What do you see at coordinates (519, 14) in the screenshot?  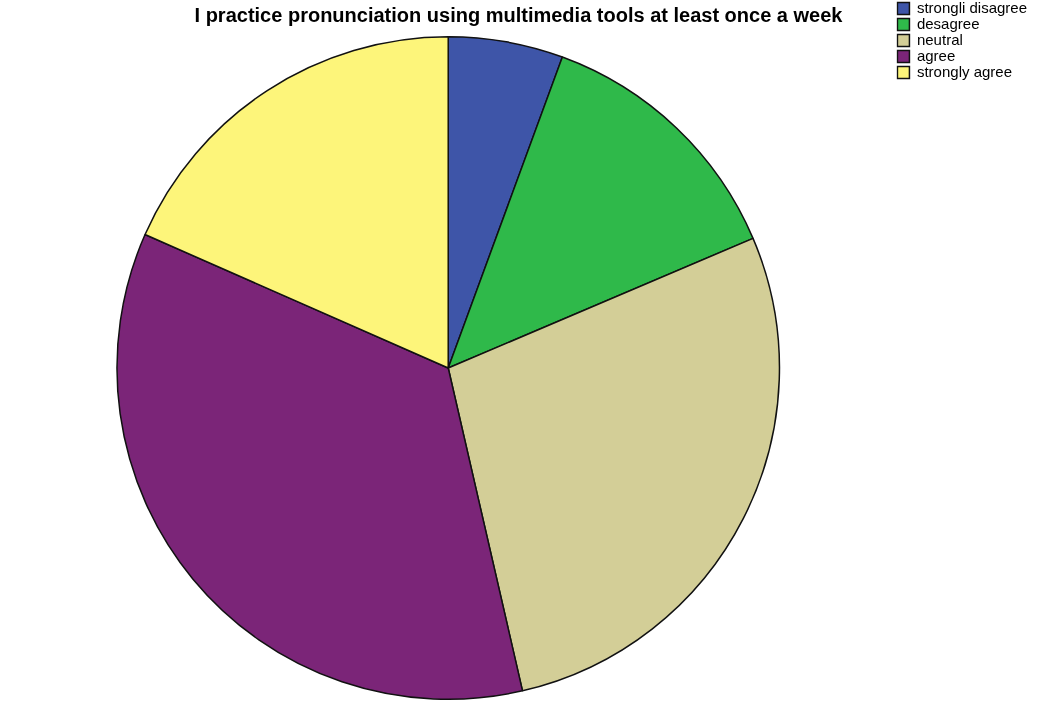 I see `chart-title: I practice pronunciation using multimedia tools at least once a week` at bounding box center [519, 14].